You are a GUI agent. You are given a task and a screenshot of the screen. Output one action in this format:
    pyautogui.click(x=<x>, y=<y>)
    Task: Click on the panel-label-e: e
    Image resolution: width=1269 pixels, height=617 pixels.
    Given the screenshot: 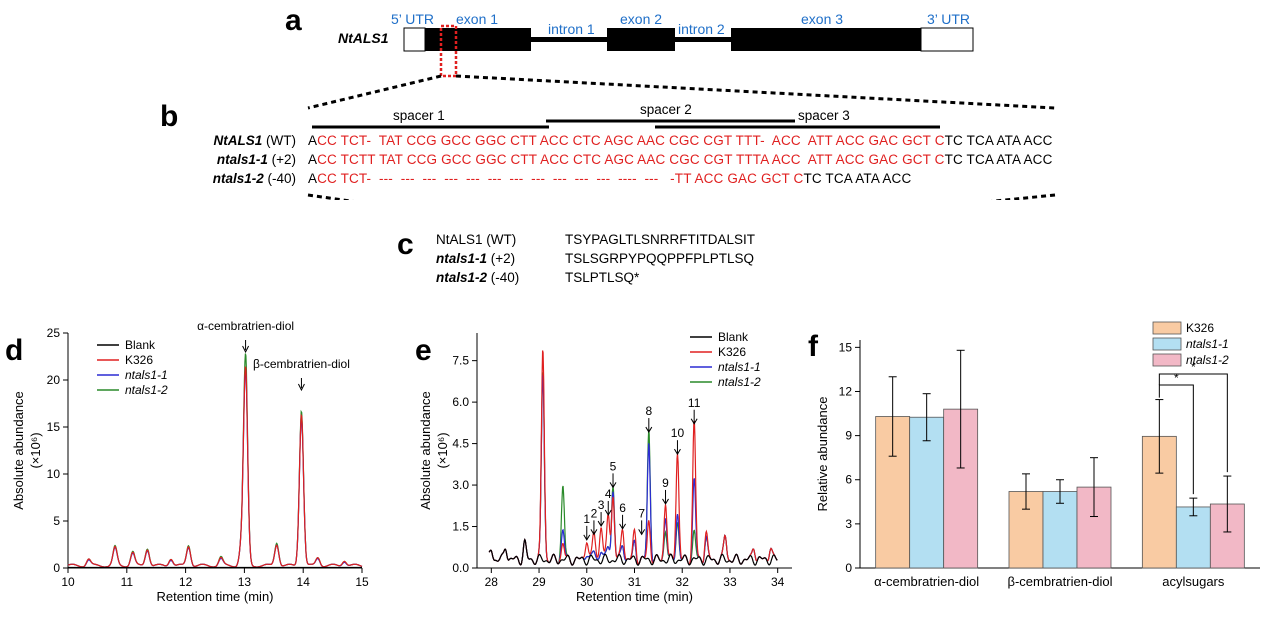 What is the action you would take?
    pyautogui.click(x=423, y=350)
    